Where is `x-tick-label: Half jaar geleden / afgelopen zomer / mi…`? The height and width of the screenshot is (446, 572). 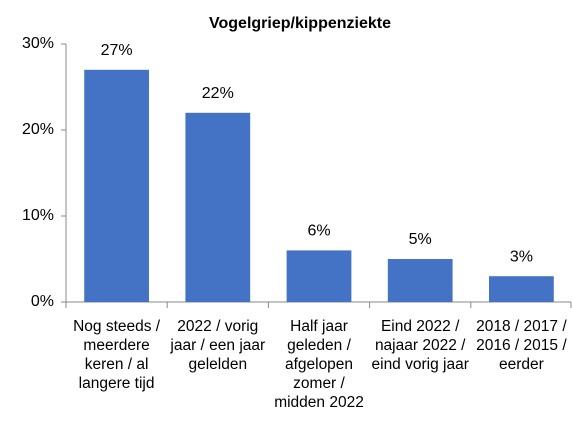 x-tick-label: Half jaar geleden / afgelopen zomer / mi… is located at coordinates (319, 364).